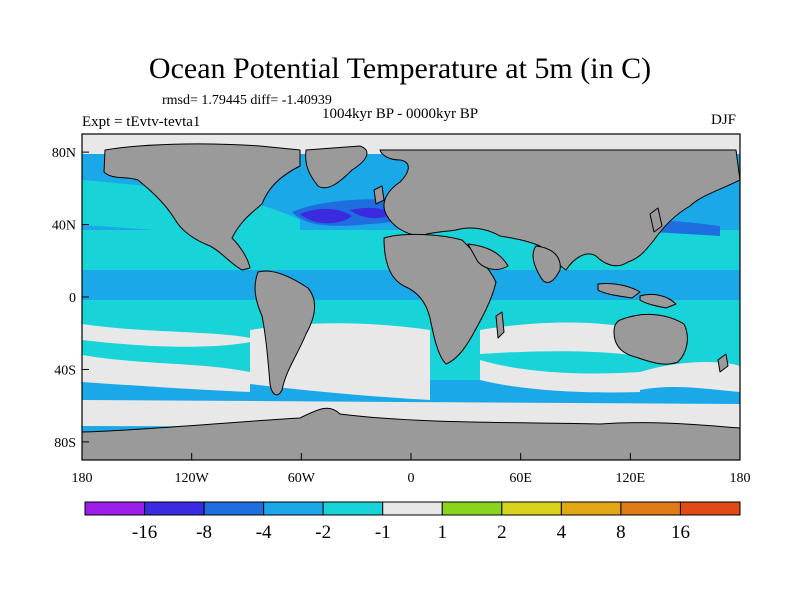  Describe the element at coordinates (502, 532) in the screenshot. I see `colorbar-label: 2` at that location.